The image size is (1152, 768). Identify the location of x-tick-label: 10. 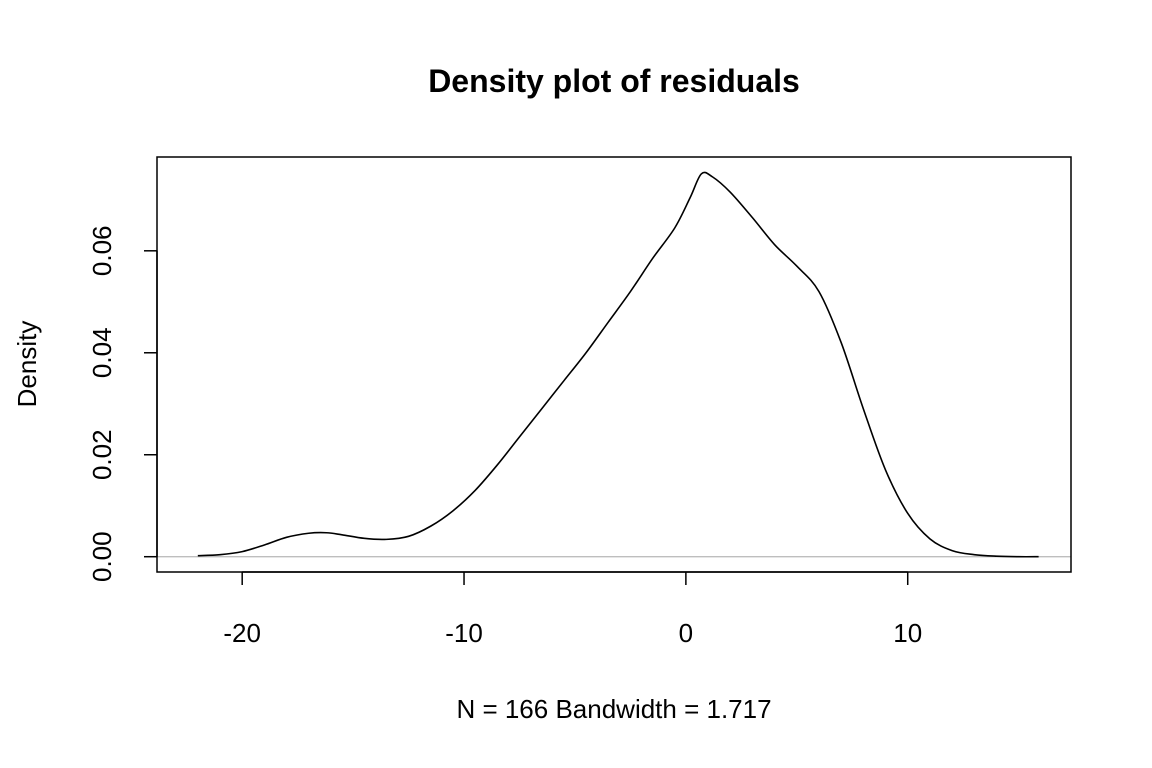
(907, 633).